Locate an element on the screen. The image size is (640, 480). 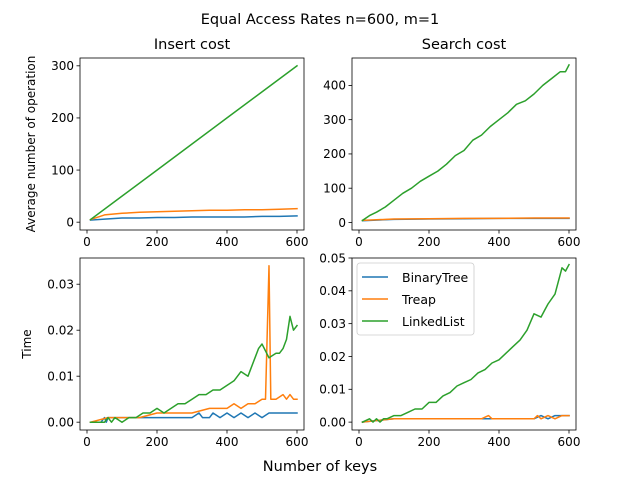
y-tick-label: 0.04 is located at coordinates (332, 291).